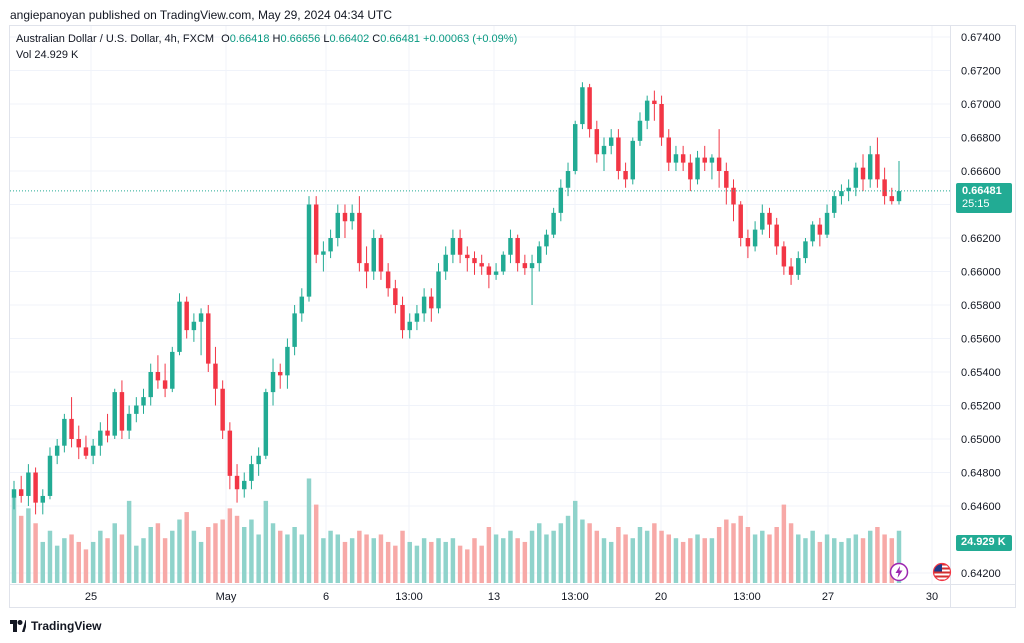 The height and width of the screenshot is (643, 1024). I want to click on time-axis: 25 May 6 13:00 13 13:00 20 13:00 27 30, so click(511, 597).